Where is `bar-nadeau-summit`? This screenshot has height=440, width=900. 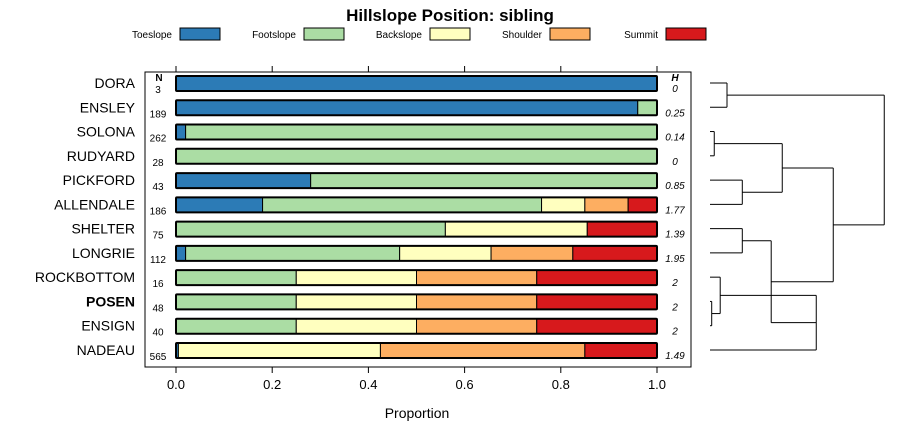 bar-nadeau-summit is located at coordinates (621, 350).